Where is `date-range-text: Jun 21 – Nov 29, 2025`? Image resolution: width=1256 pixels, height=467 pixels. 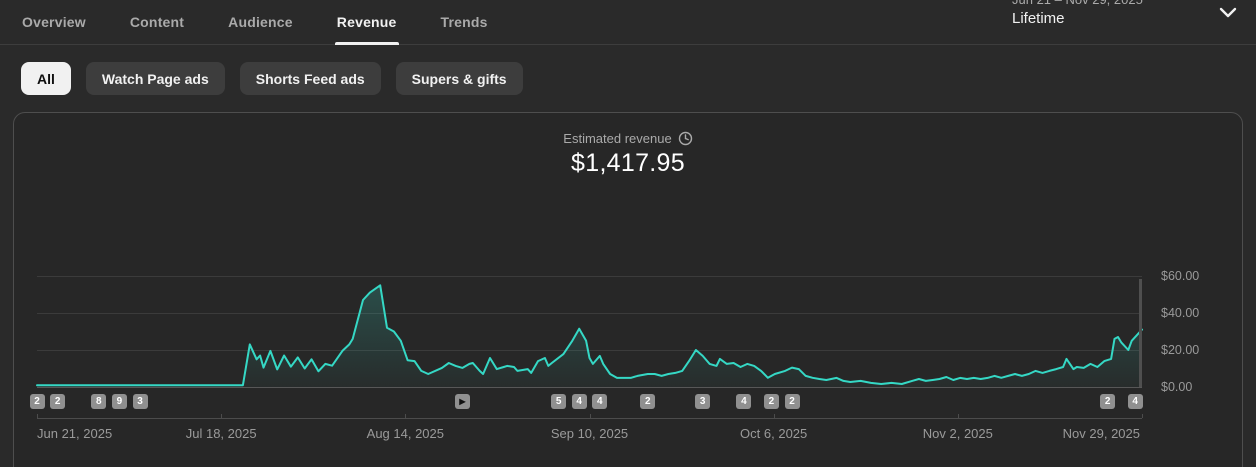 date-range-text: Jun 21 – Nov 29, 2025 is located at coordinates (1077, 3).